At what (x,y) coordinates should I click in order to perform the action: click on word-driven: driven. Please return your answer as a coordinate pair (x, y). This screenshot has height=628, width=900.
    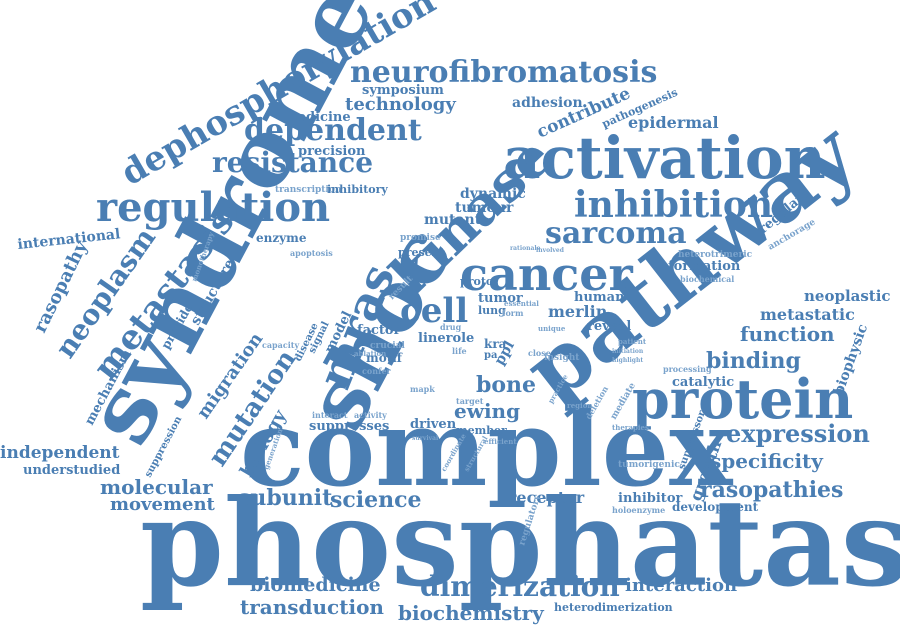
    Looking at the image, I should click on (433, 424).